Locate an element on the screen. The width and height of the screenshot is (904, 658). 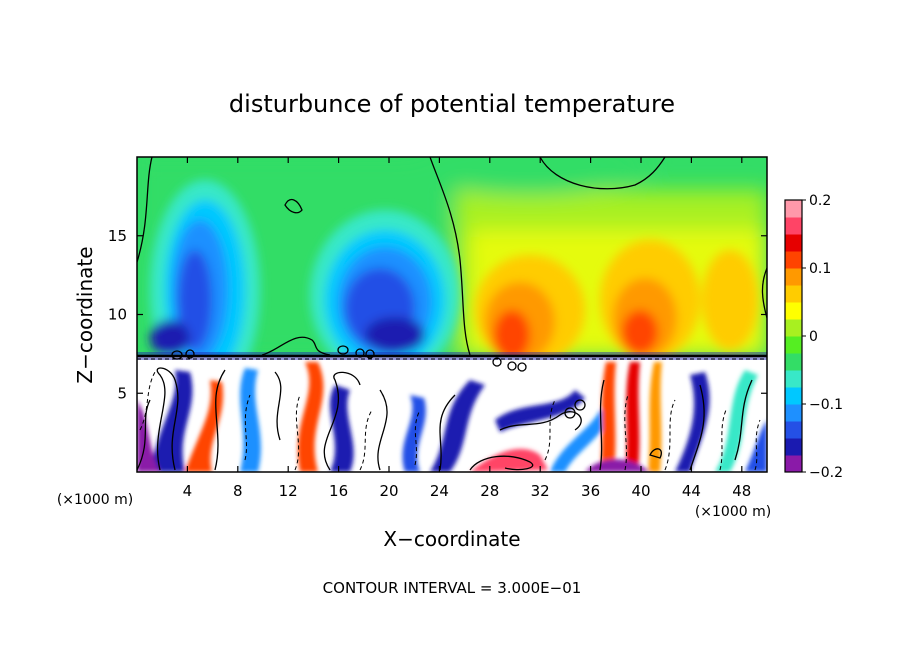
x-tick-label: 4 is located at coordinates (188, 491).